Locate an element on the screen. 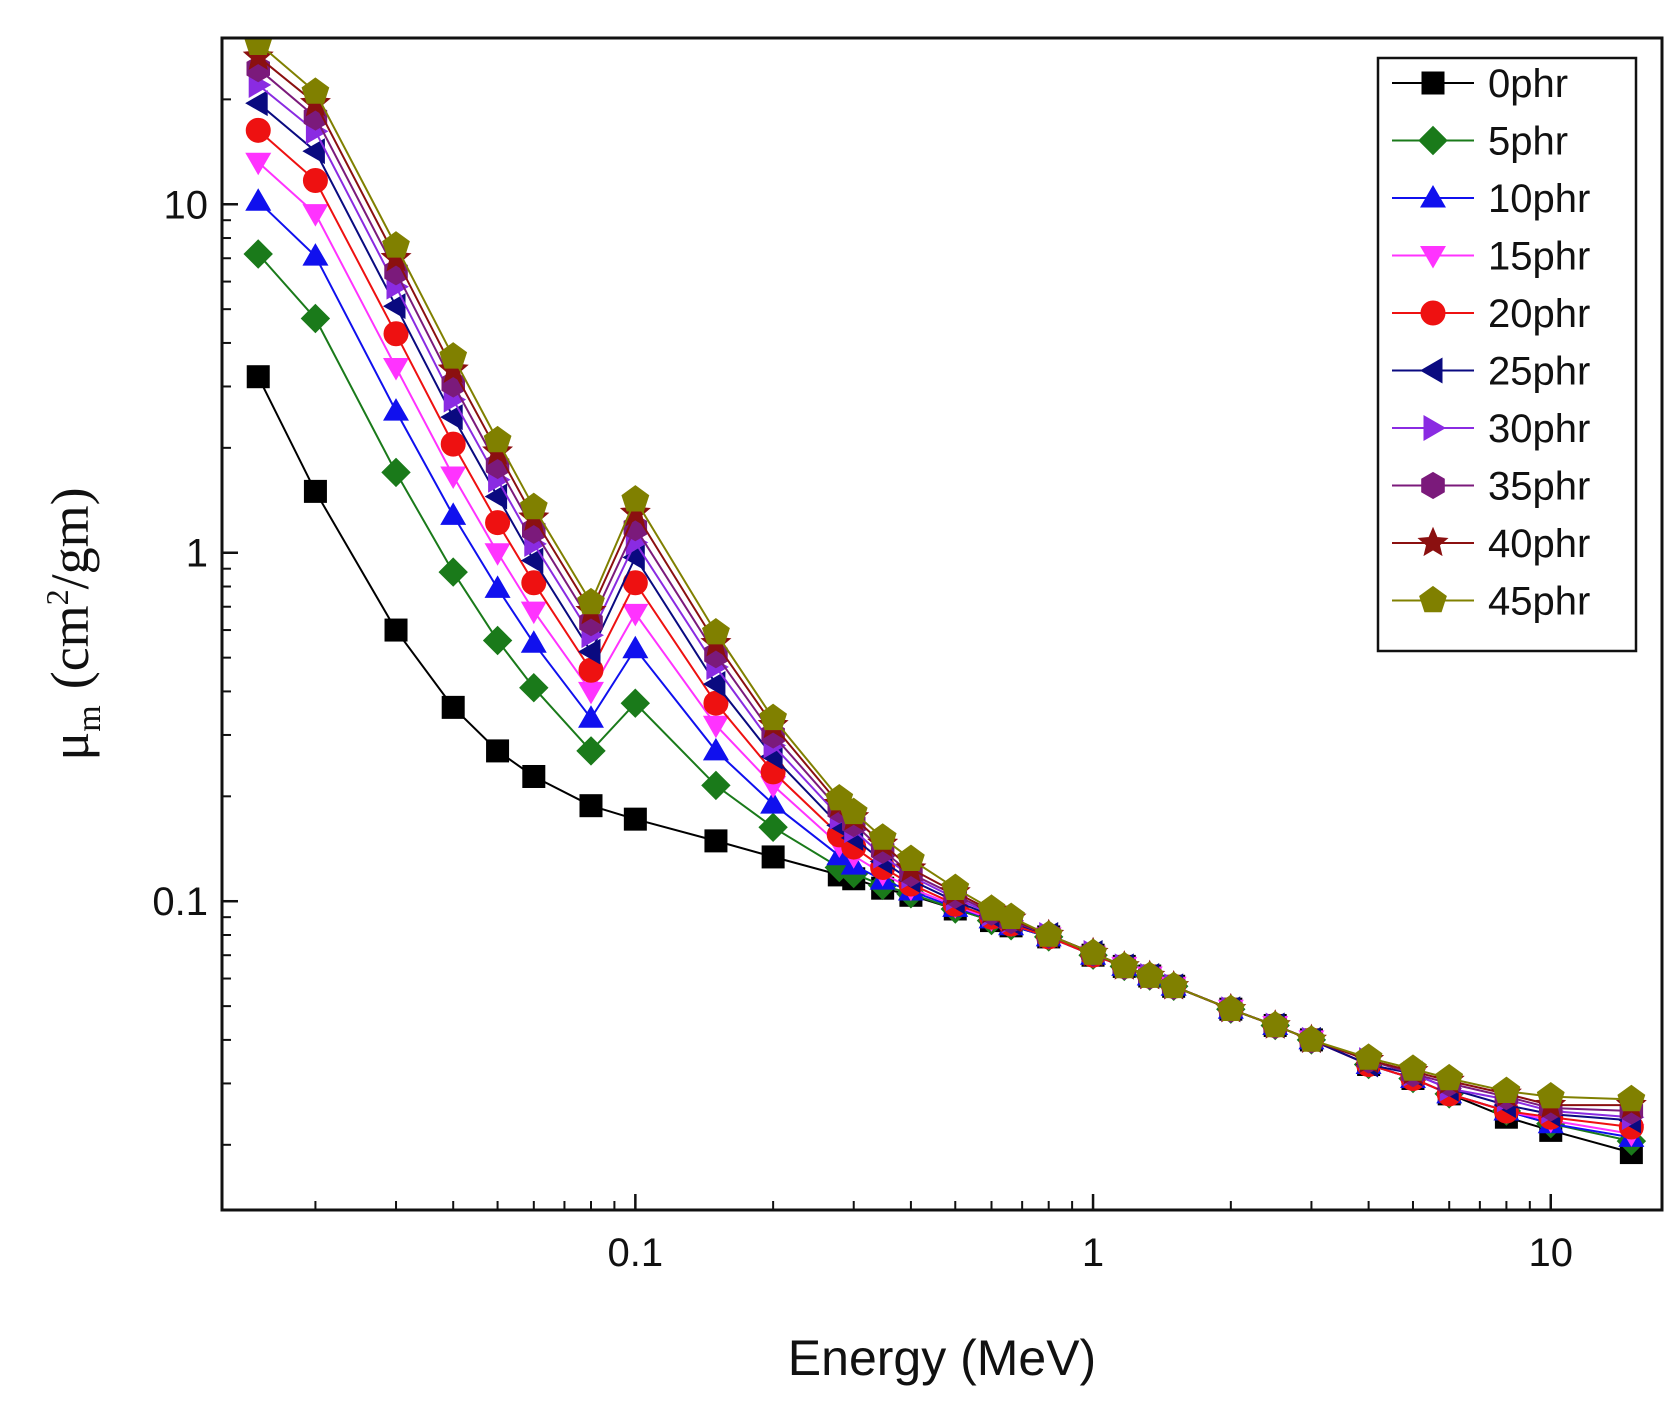 Image resolution: width=1679 pixels, height=1407 pixels. y-tick-label-1: 1 is located at coordinates (197, 554).